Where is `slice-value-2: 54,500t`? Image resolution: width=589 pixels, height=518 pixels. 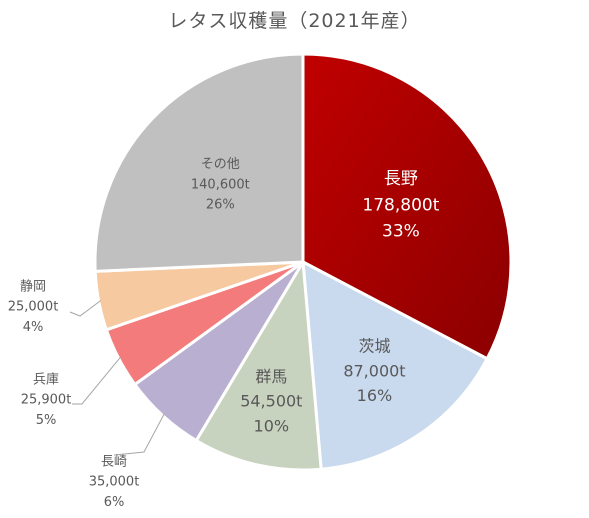 slice-value-2: 54,500t is located at coordinates (271, 401).